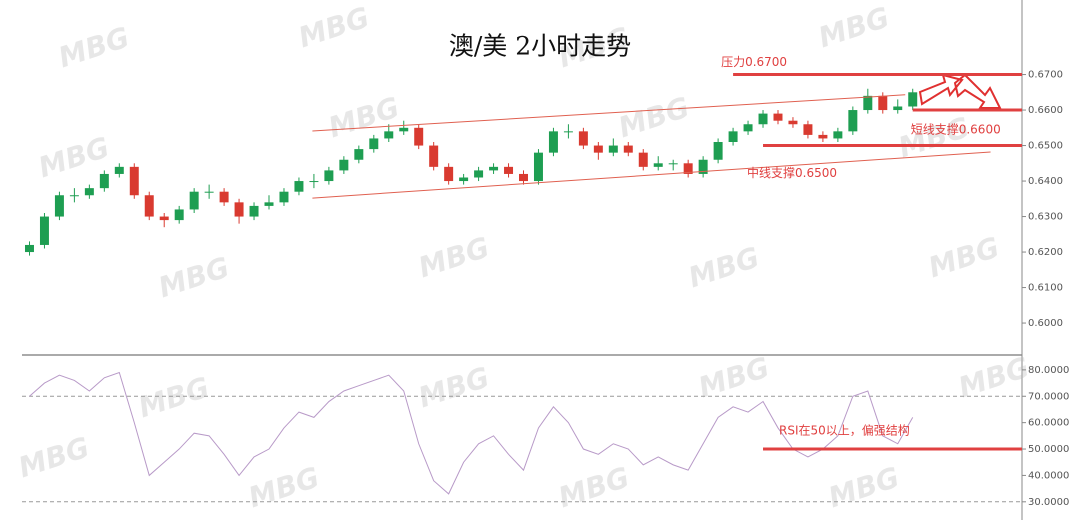 This screenshot has height=520, width=1080. What do you see at coordinates (540, 46) in the screenshot?
I see `chart-title: 澳/美 2小时走势` at bounding box center [540, 46].